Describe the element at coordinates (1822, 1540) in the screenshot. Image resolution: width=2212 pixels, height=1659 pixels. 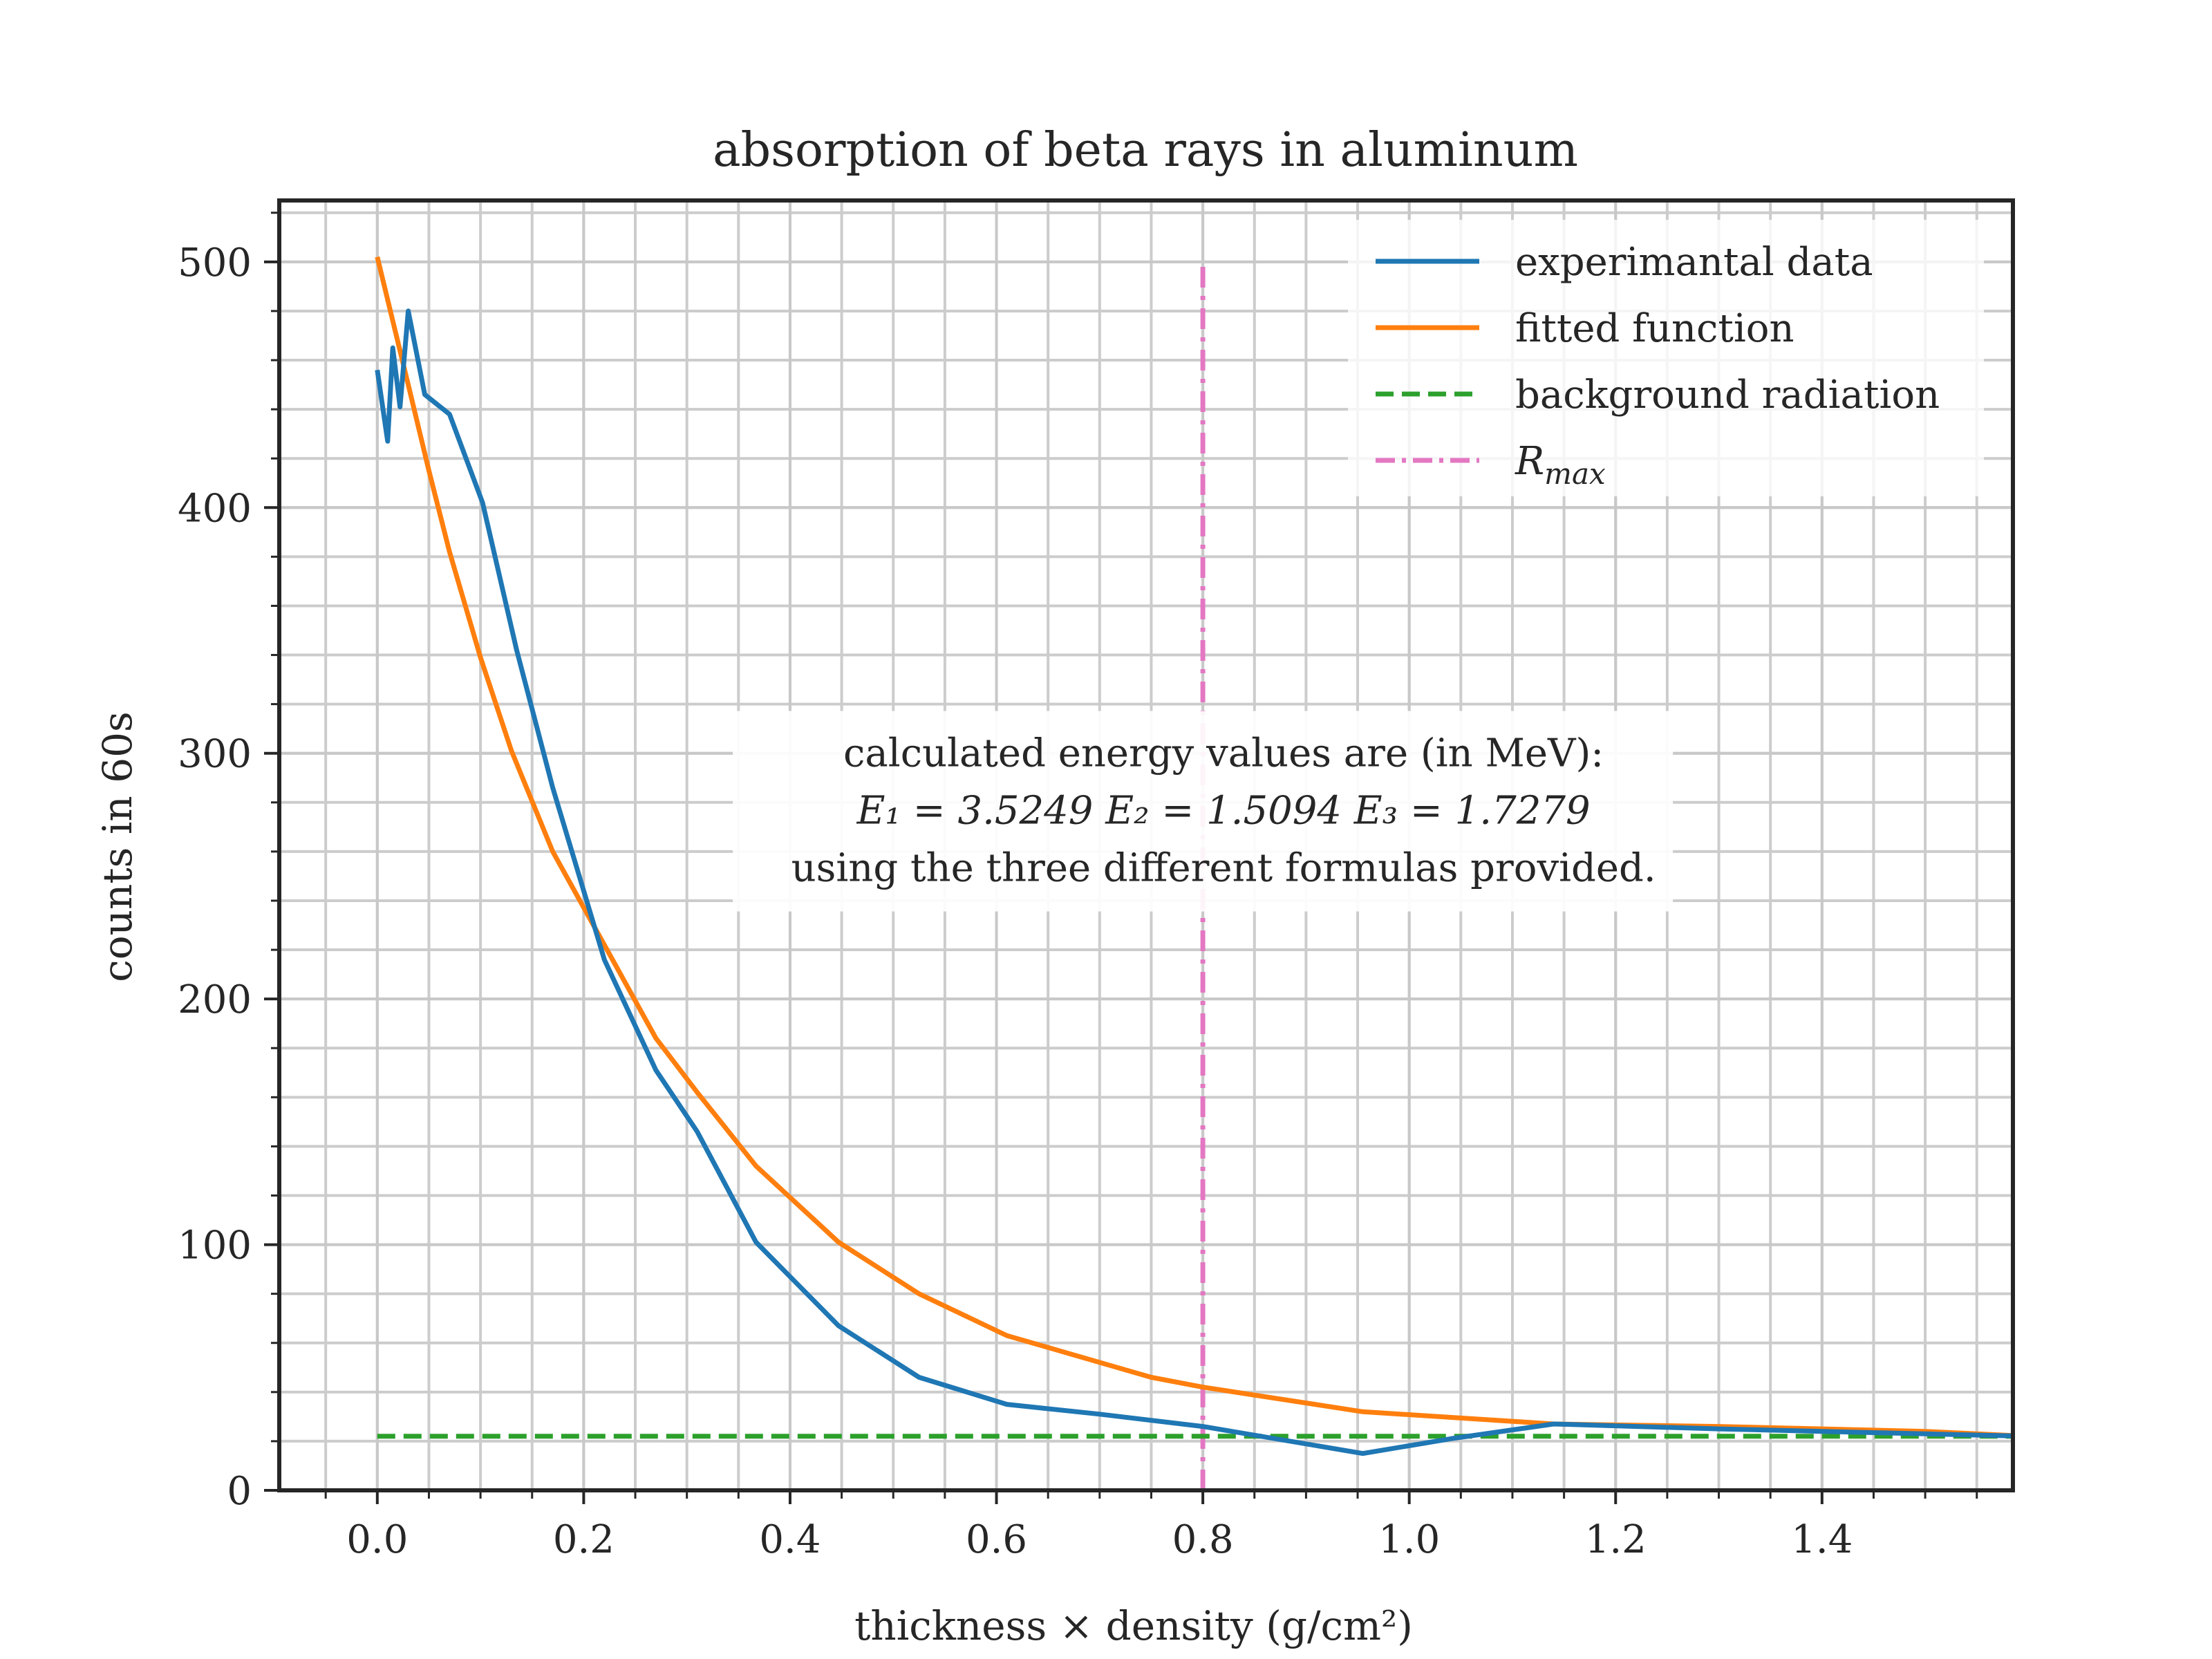
I see `x-tick-label: 1.4` at that location.